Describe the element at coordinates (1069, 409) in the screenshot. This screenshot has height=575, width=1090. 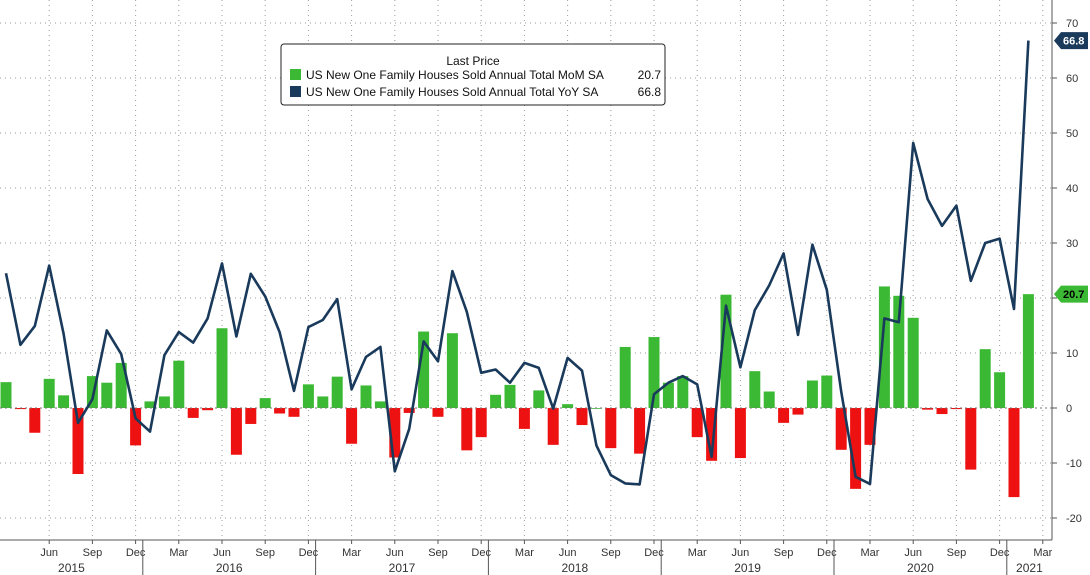
I see `y-tick-label: 0` at that location.